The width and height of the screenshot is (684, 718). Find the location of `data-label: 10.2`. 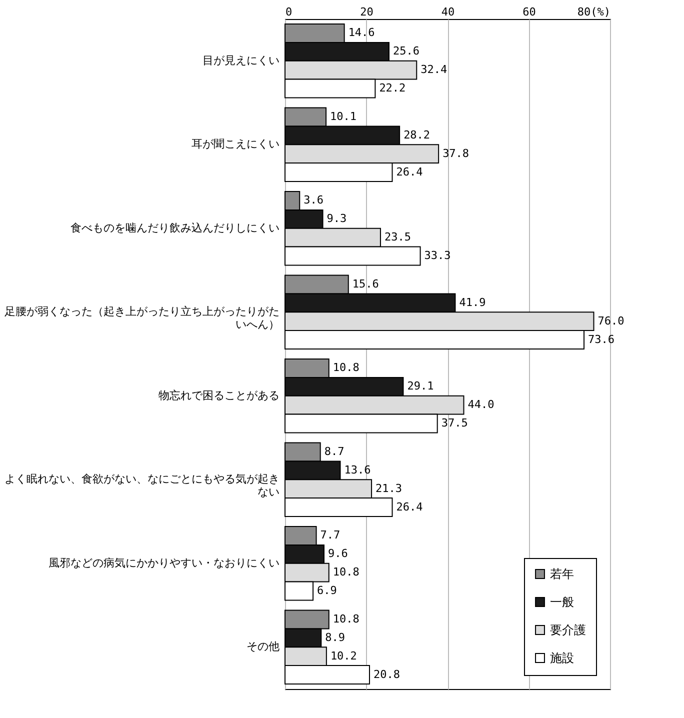

data-label: 10.2 is located at coordinates (343, 655).